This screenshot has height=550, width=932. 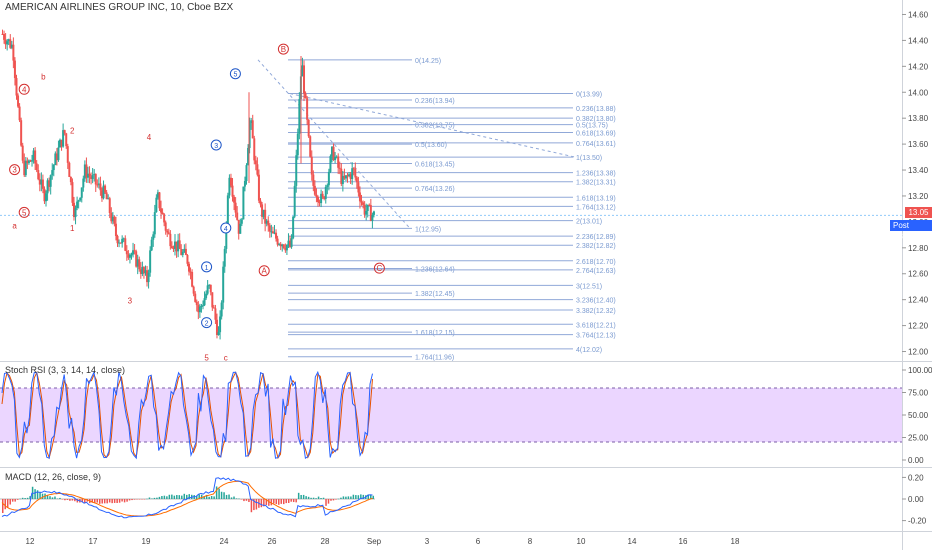 I want to click on time-tick-label: 28, so click(x=325, y=541).